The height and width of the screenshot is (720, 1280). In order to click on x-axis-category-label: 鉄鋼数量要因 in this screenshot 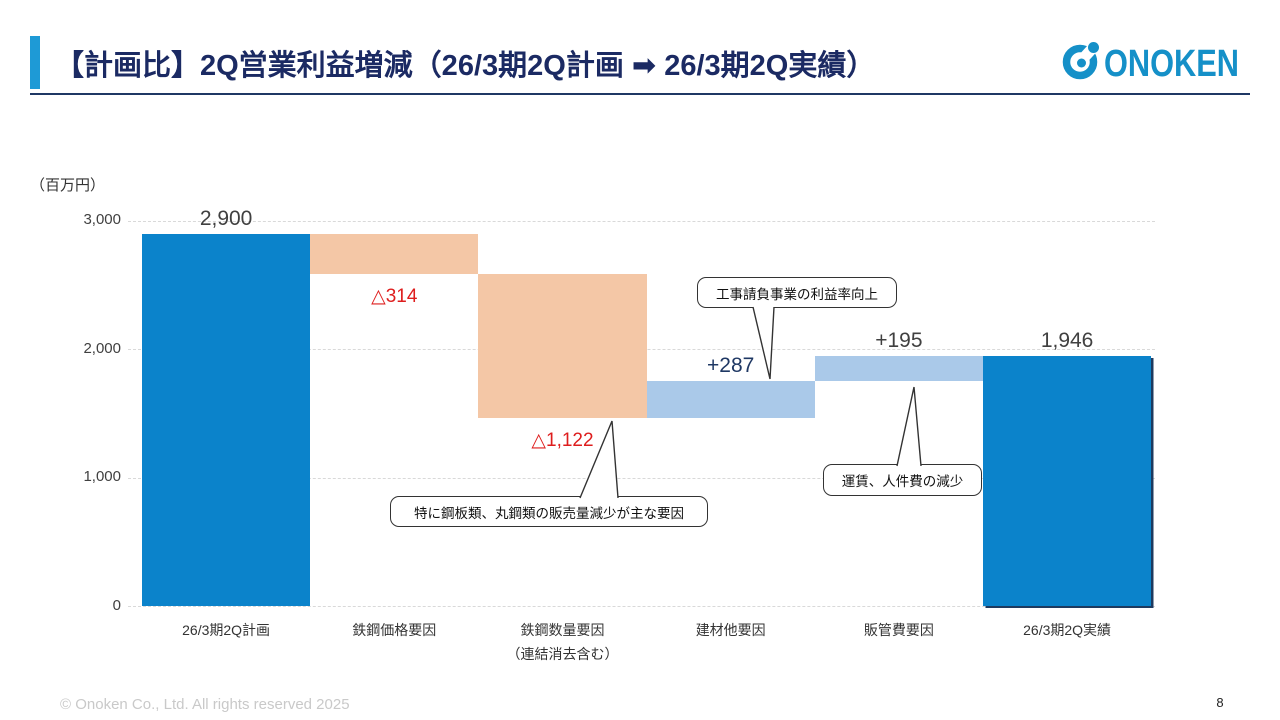, I will do `click(562, 630)`.